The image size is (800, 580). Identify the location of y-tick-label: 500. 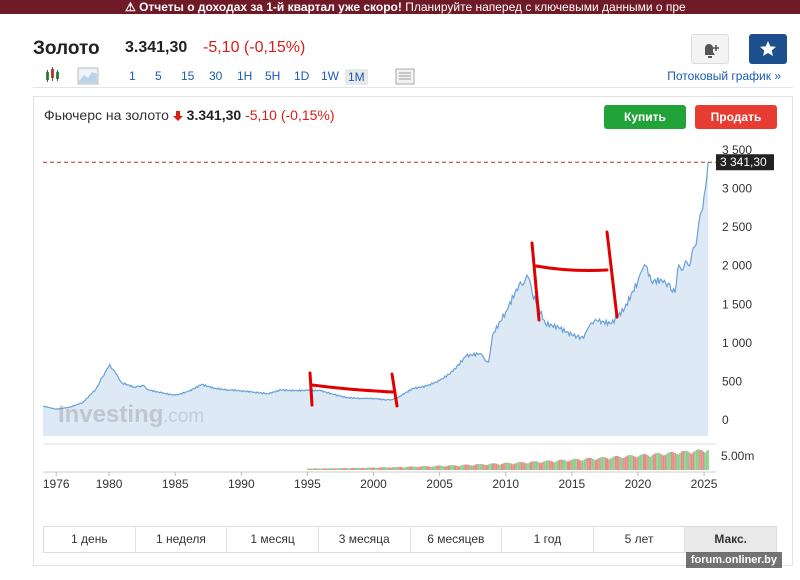
(732, 381).